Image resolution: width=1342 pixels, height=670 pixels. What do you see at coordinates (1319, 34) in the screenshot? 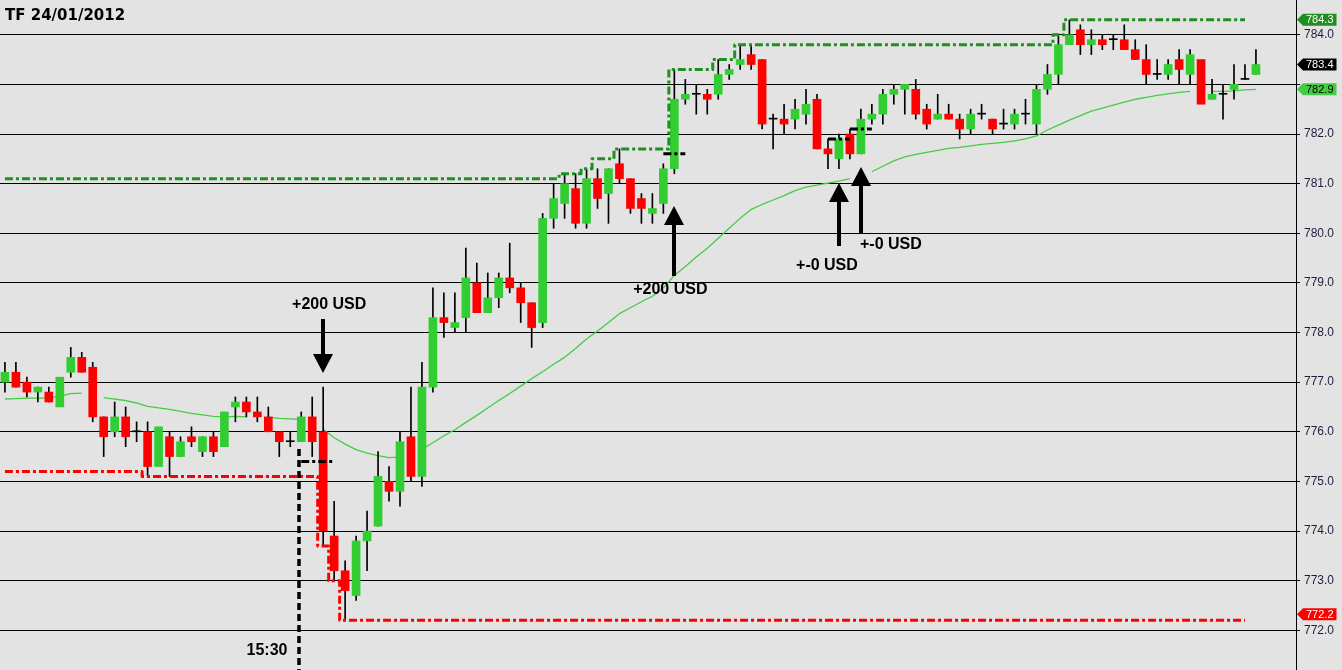
I see `y-tick-label: 784.0` at bounding box center [1319, 34].